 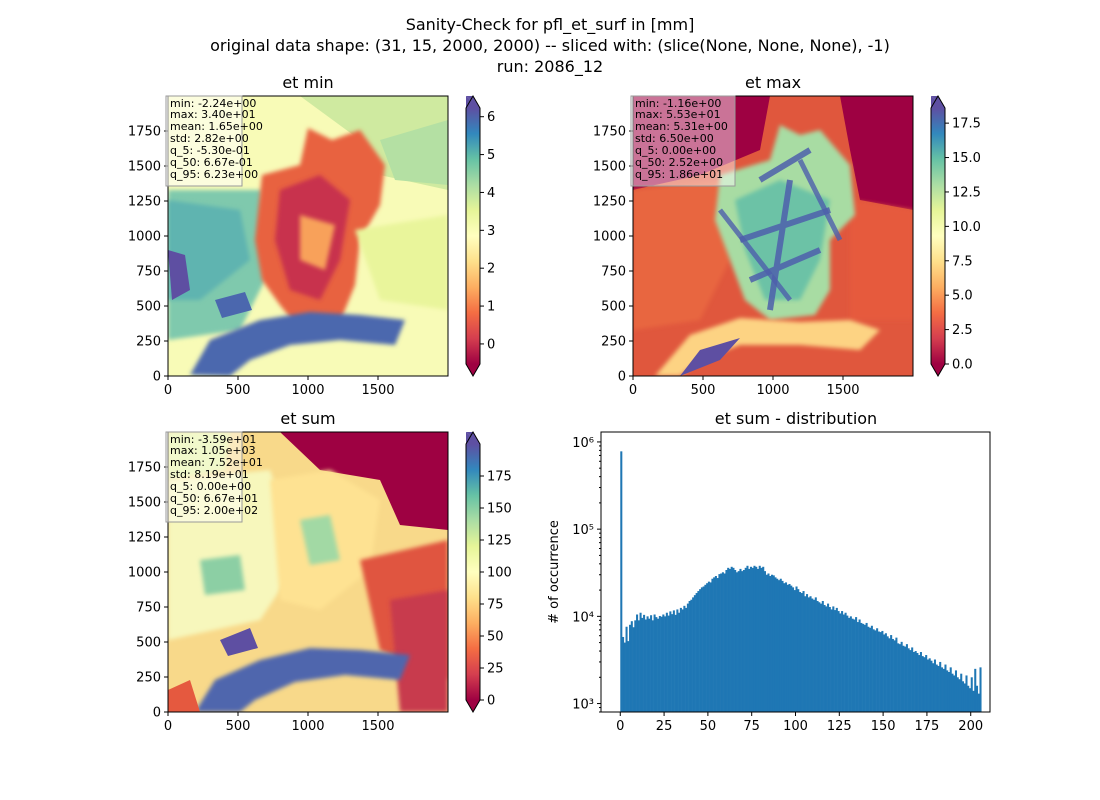 What do you see at coordinates (674, 138) in the screenshot?
I see `stat-line: std: 6.50e+00` at bounding box center [674, 138].